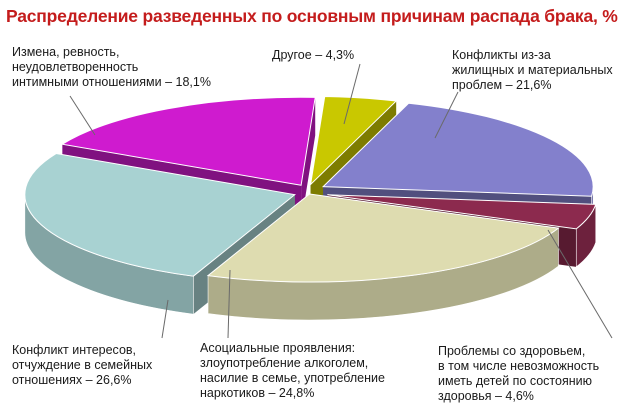 The width and height of the screenshot is (640, 414). Describe the element at coordinates (501, 55) in the screenshot. I see `slice-label-line: Конфликты из-за` at that location.